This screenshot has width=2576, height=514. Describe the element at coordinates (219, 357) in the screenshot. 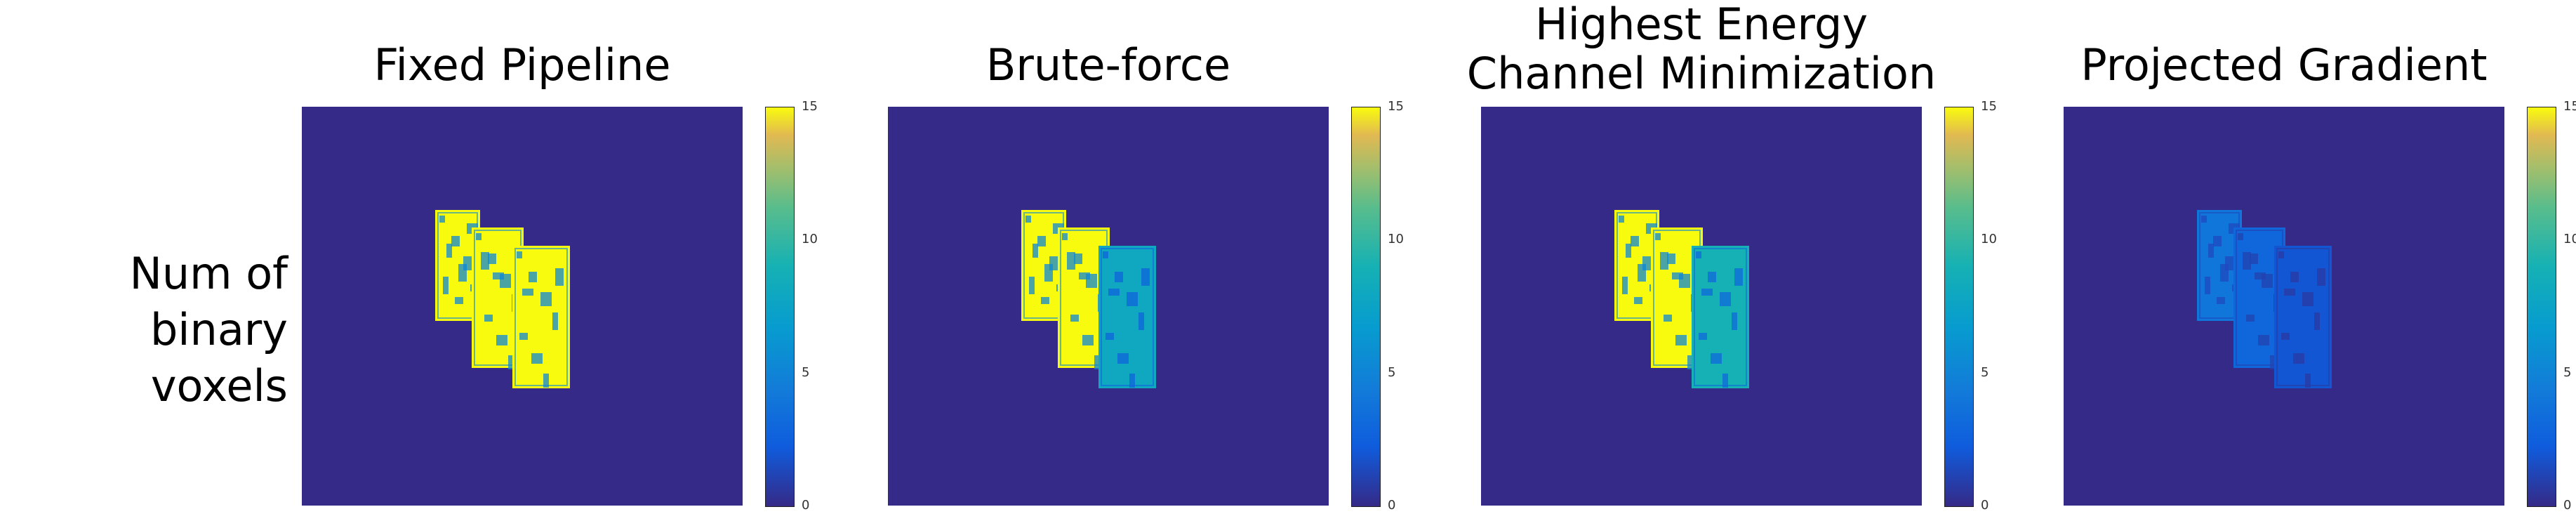

I see `row-label-line2: binary voxels` at that location.